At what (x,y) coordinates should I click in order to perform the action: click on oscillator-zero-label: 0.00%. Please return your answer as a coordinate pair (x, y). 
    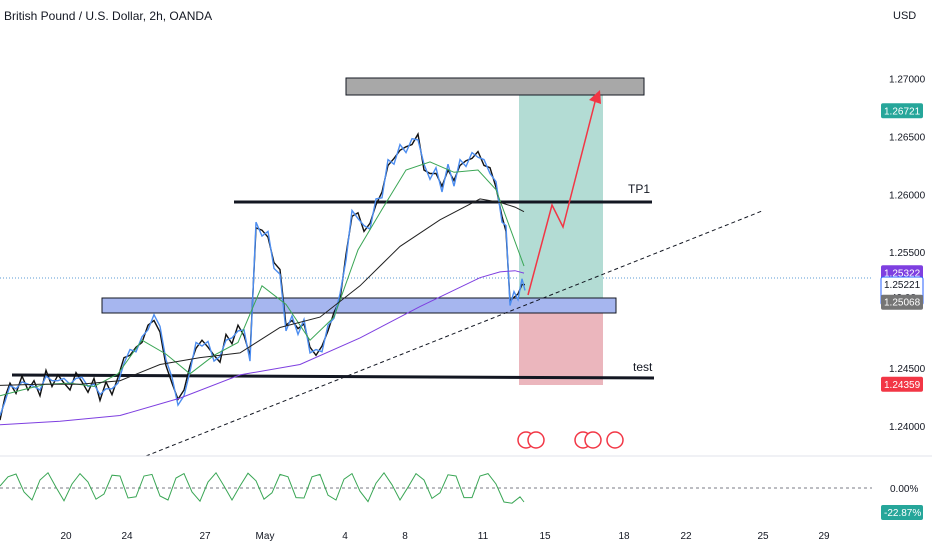
    Looking at the image, I should click on (904, 489).